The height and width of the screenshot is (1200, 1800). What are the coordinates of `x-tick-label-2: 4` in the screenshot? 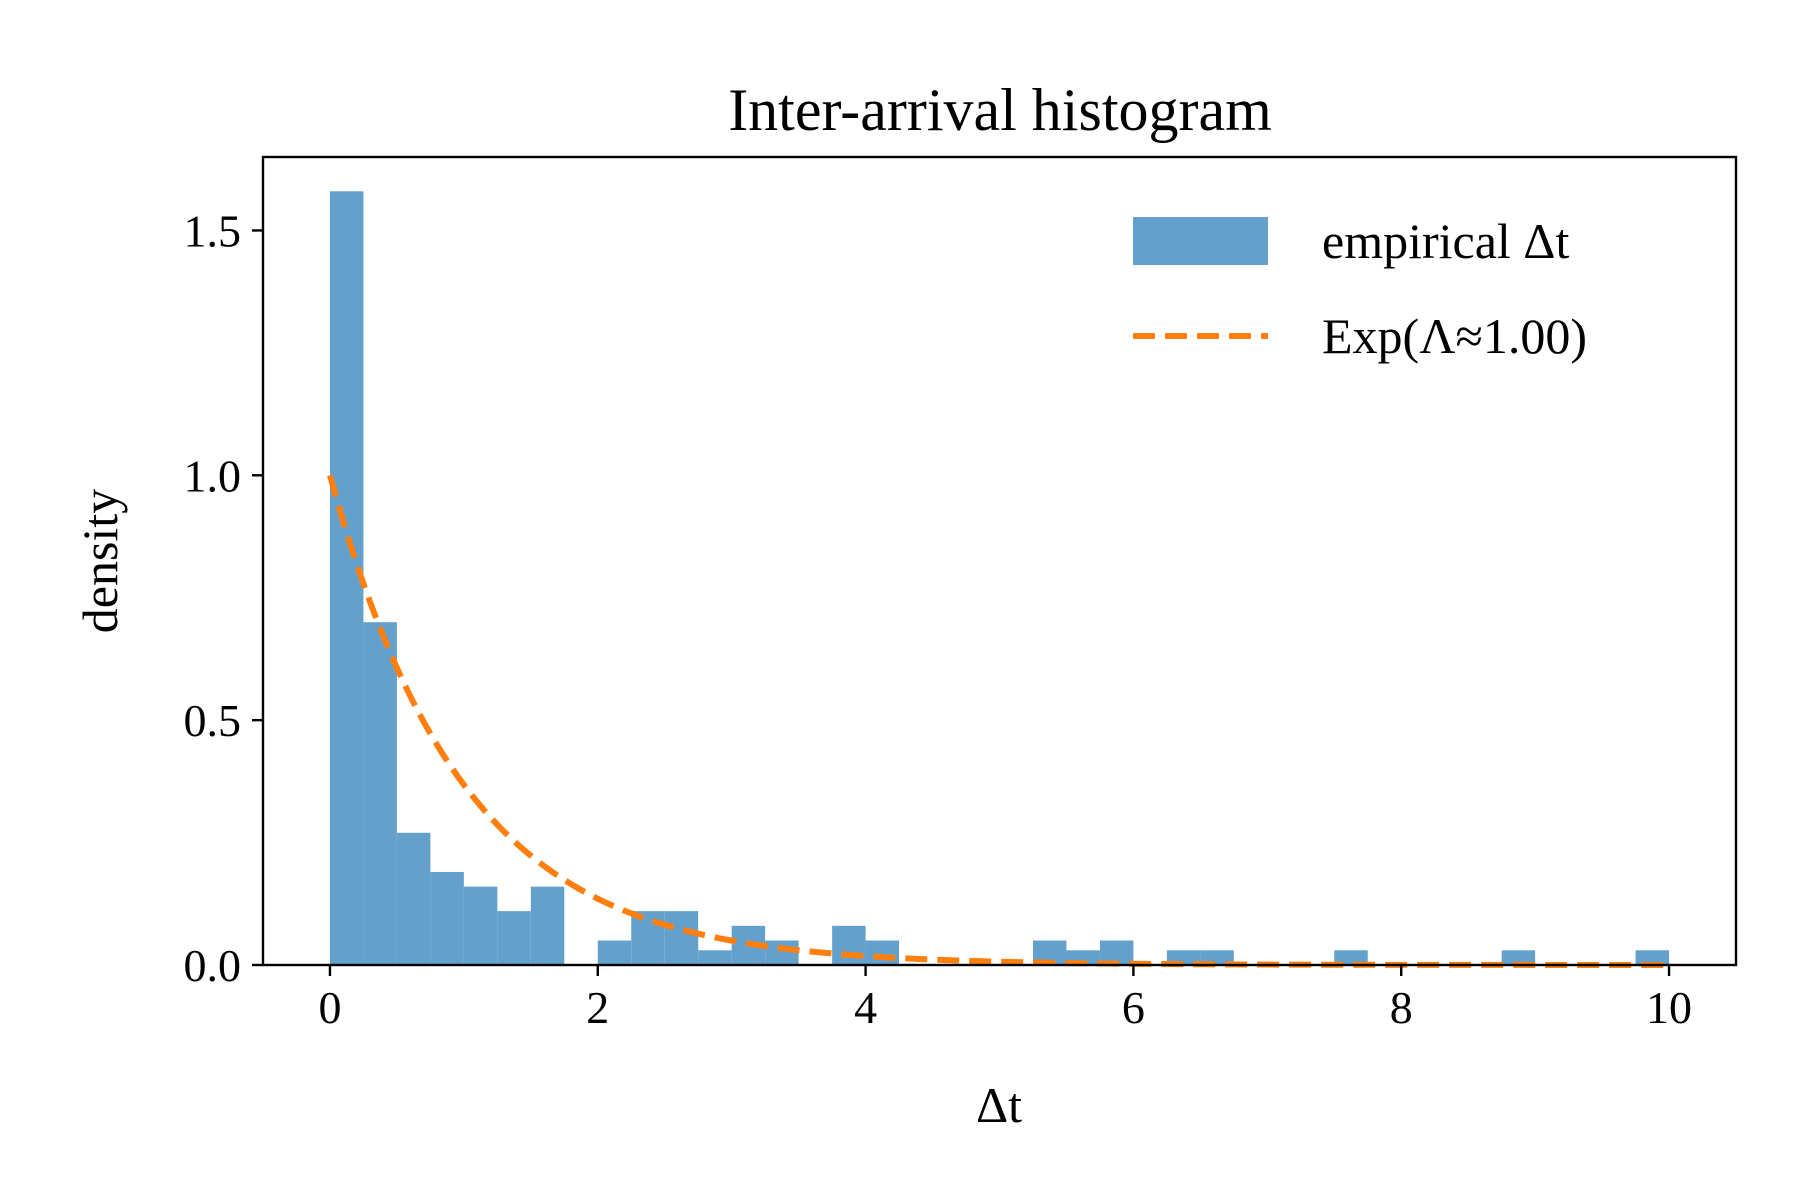 It's located at (865, 1007).